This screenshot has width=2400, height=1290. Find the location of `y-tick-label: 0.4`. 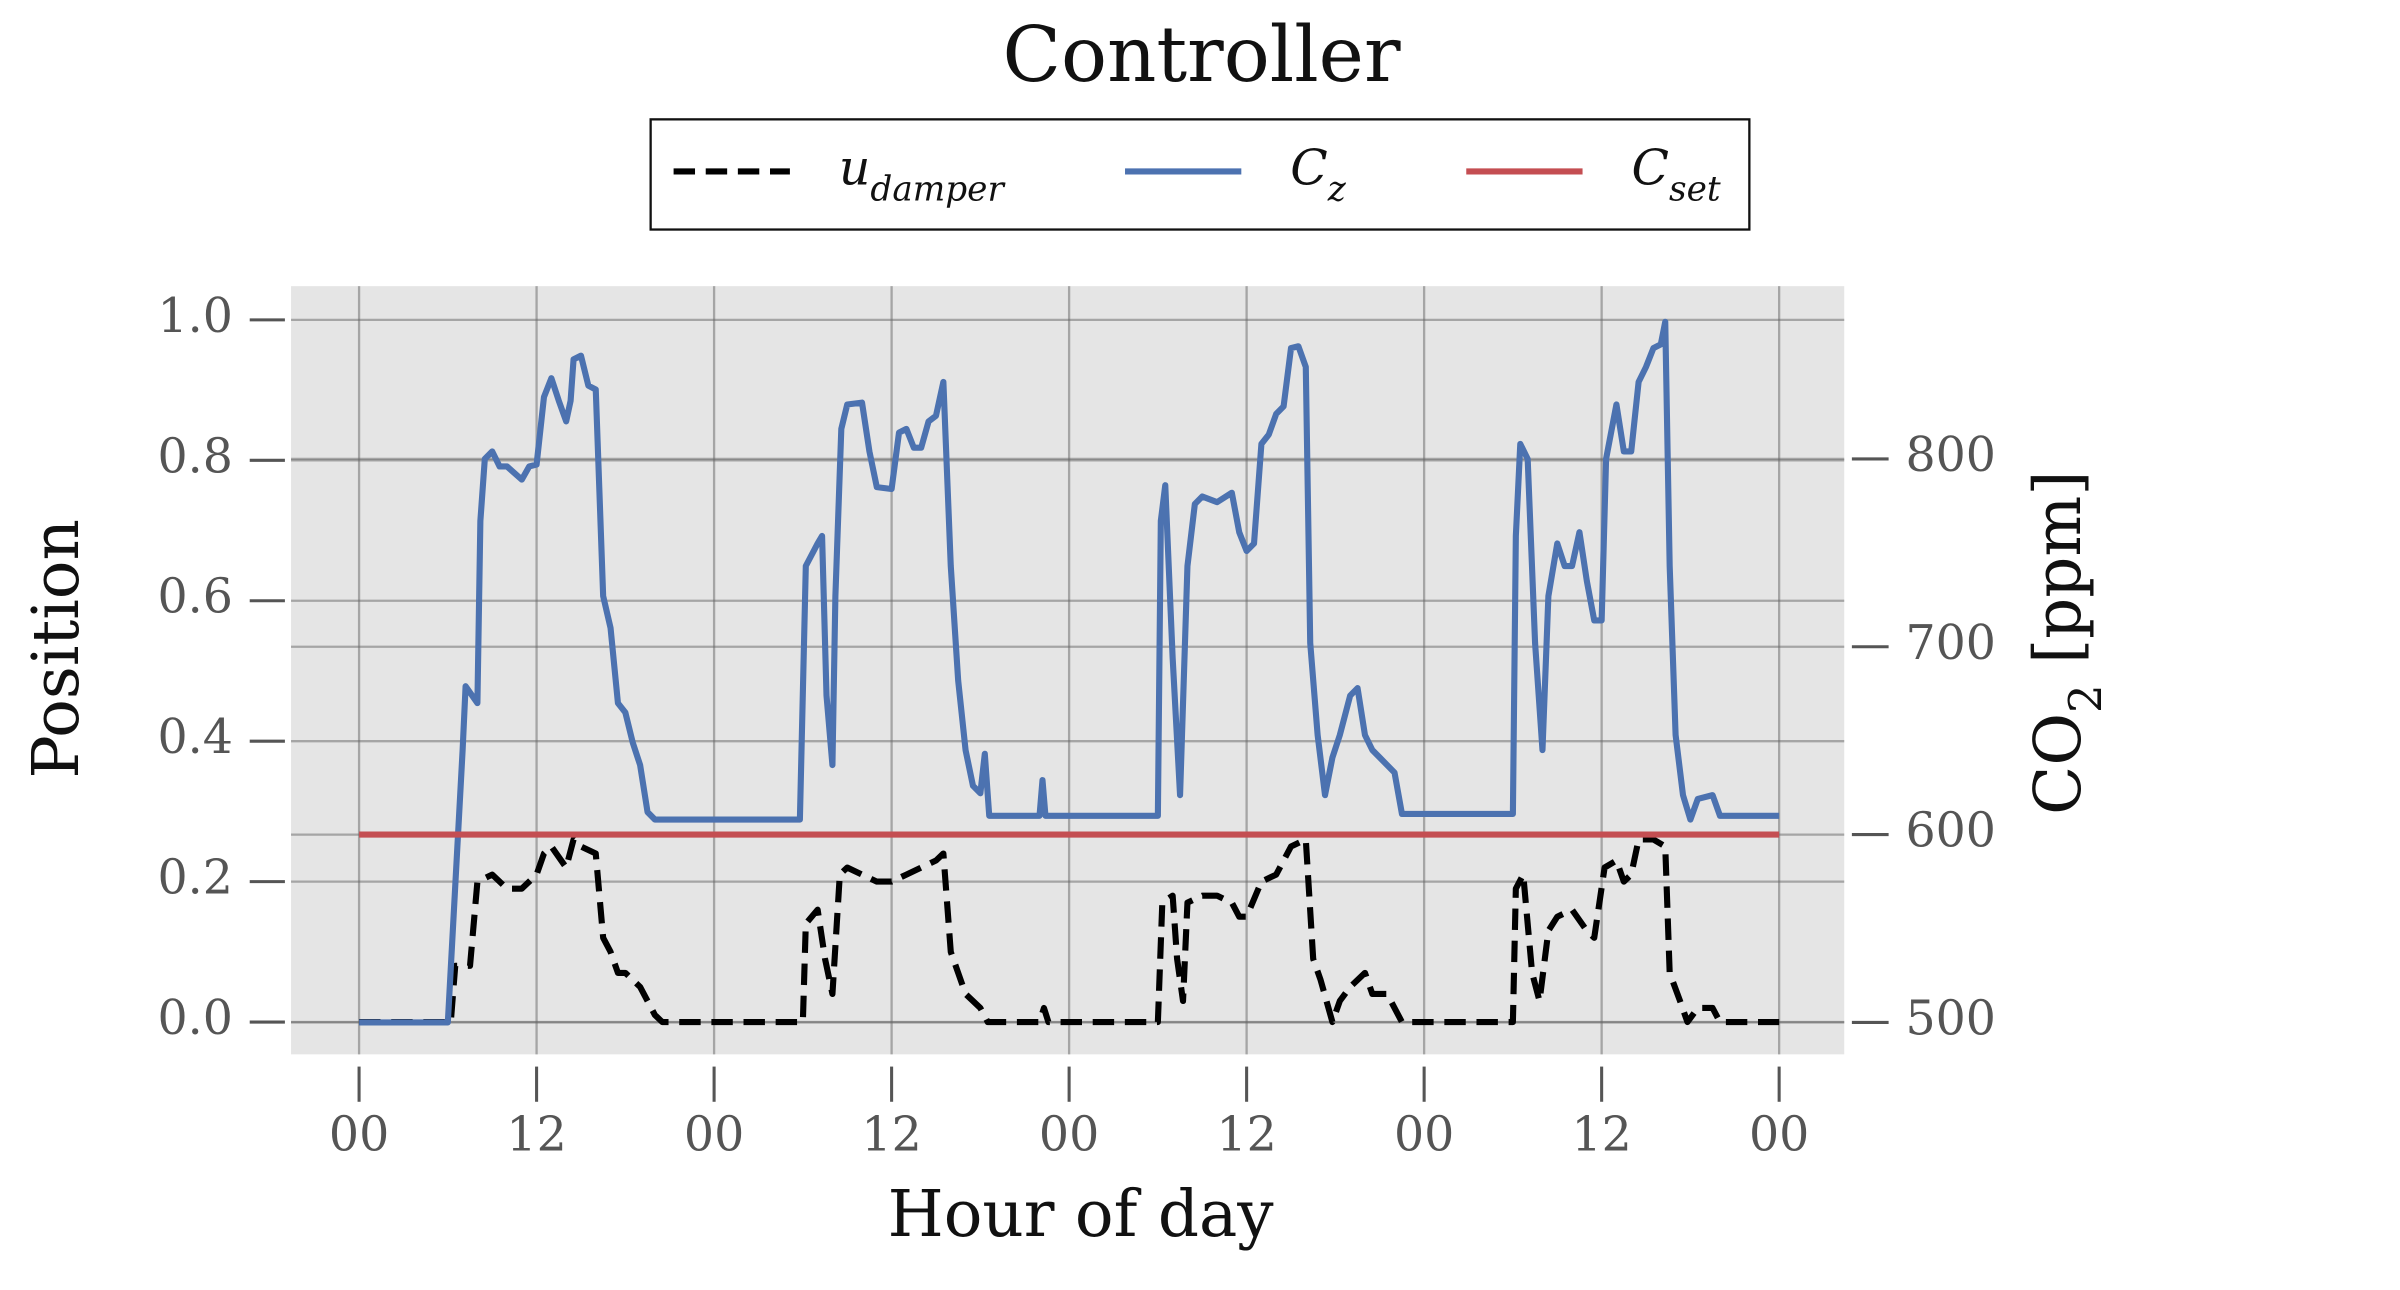

y-tick-label: 0.4 is located at coordinates (194, 737).